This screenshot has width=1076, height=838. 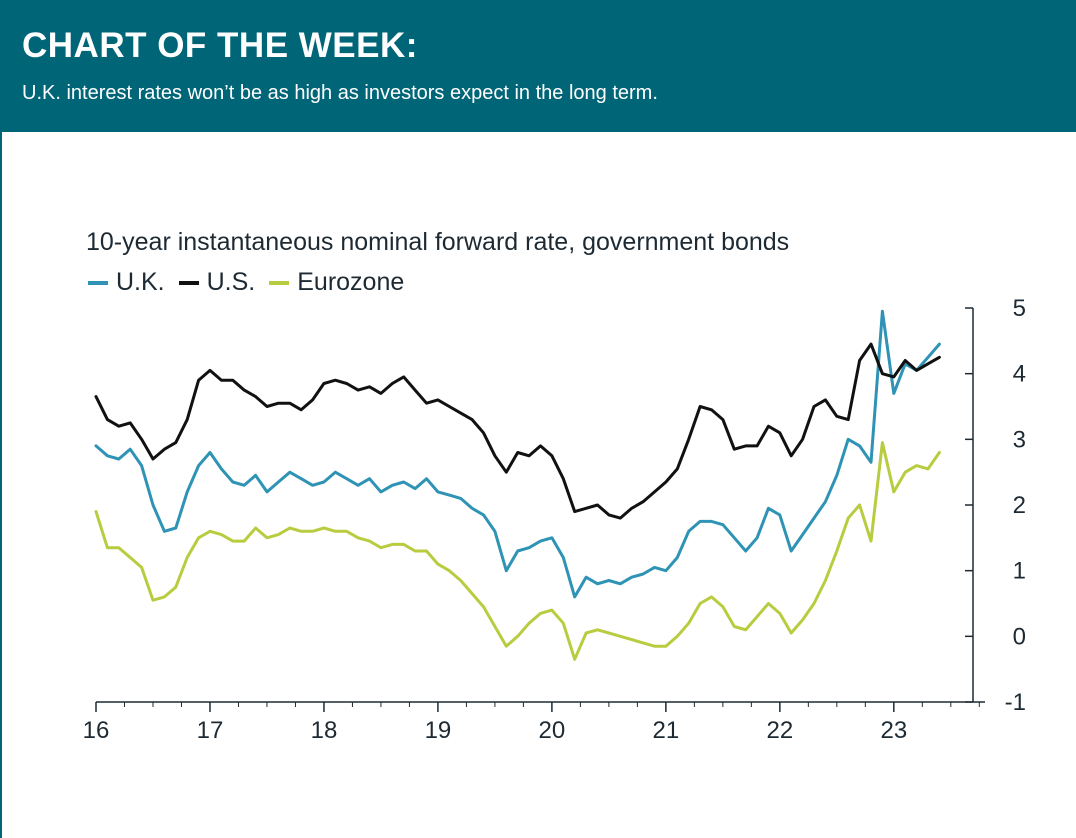 I want to click on legend-label-uk: U.K., so click(x=140, y=282).